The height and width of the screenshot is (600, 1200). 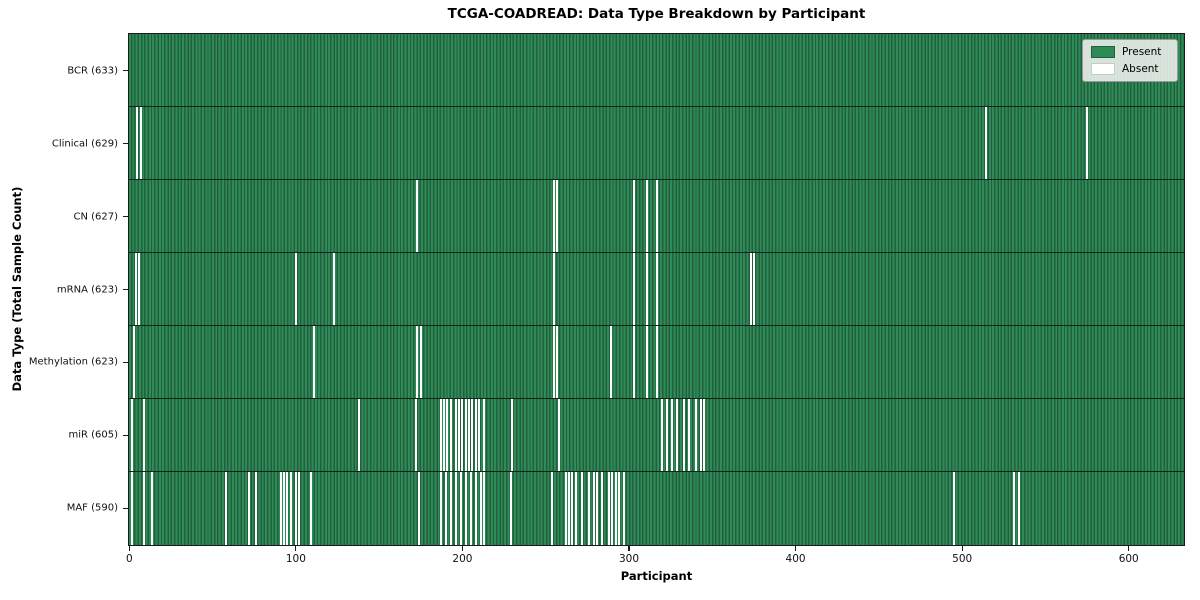 I want to click on legend-label-absent: Absent, so click(x=1140, y=69).